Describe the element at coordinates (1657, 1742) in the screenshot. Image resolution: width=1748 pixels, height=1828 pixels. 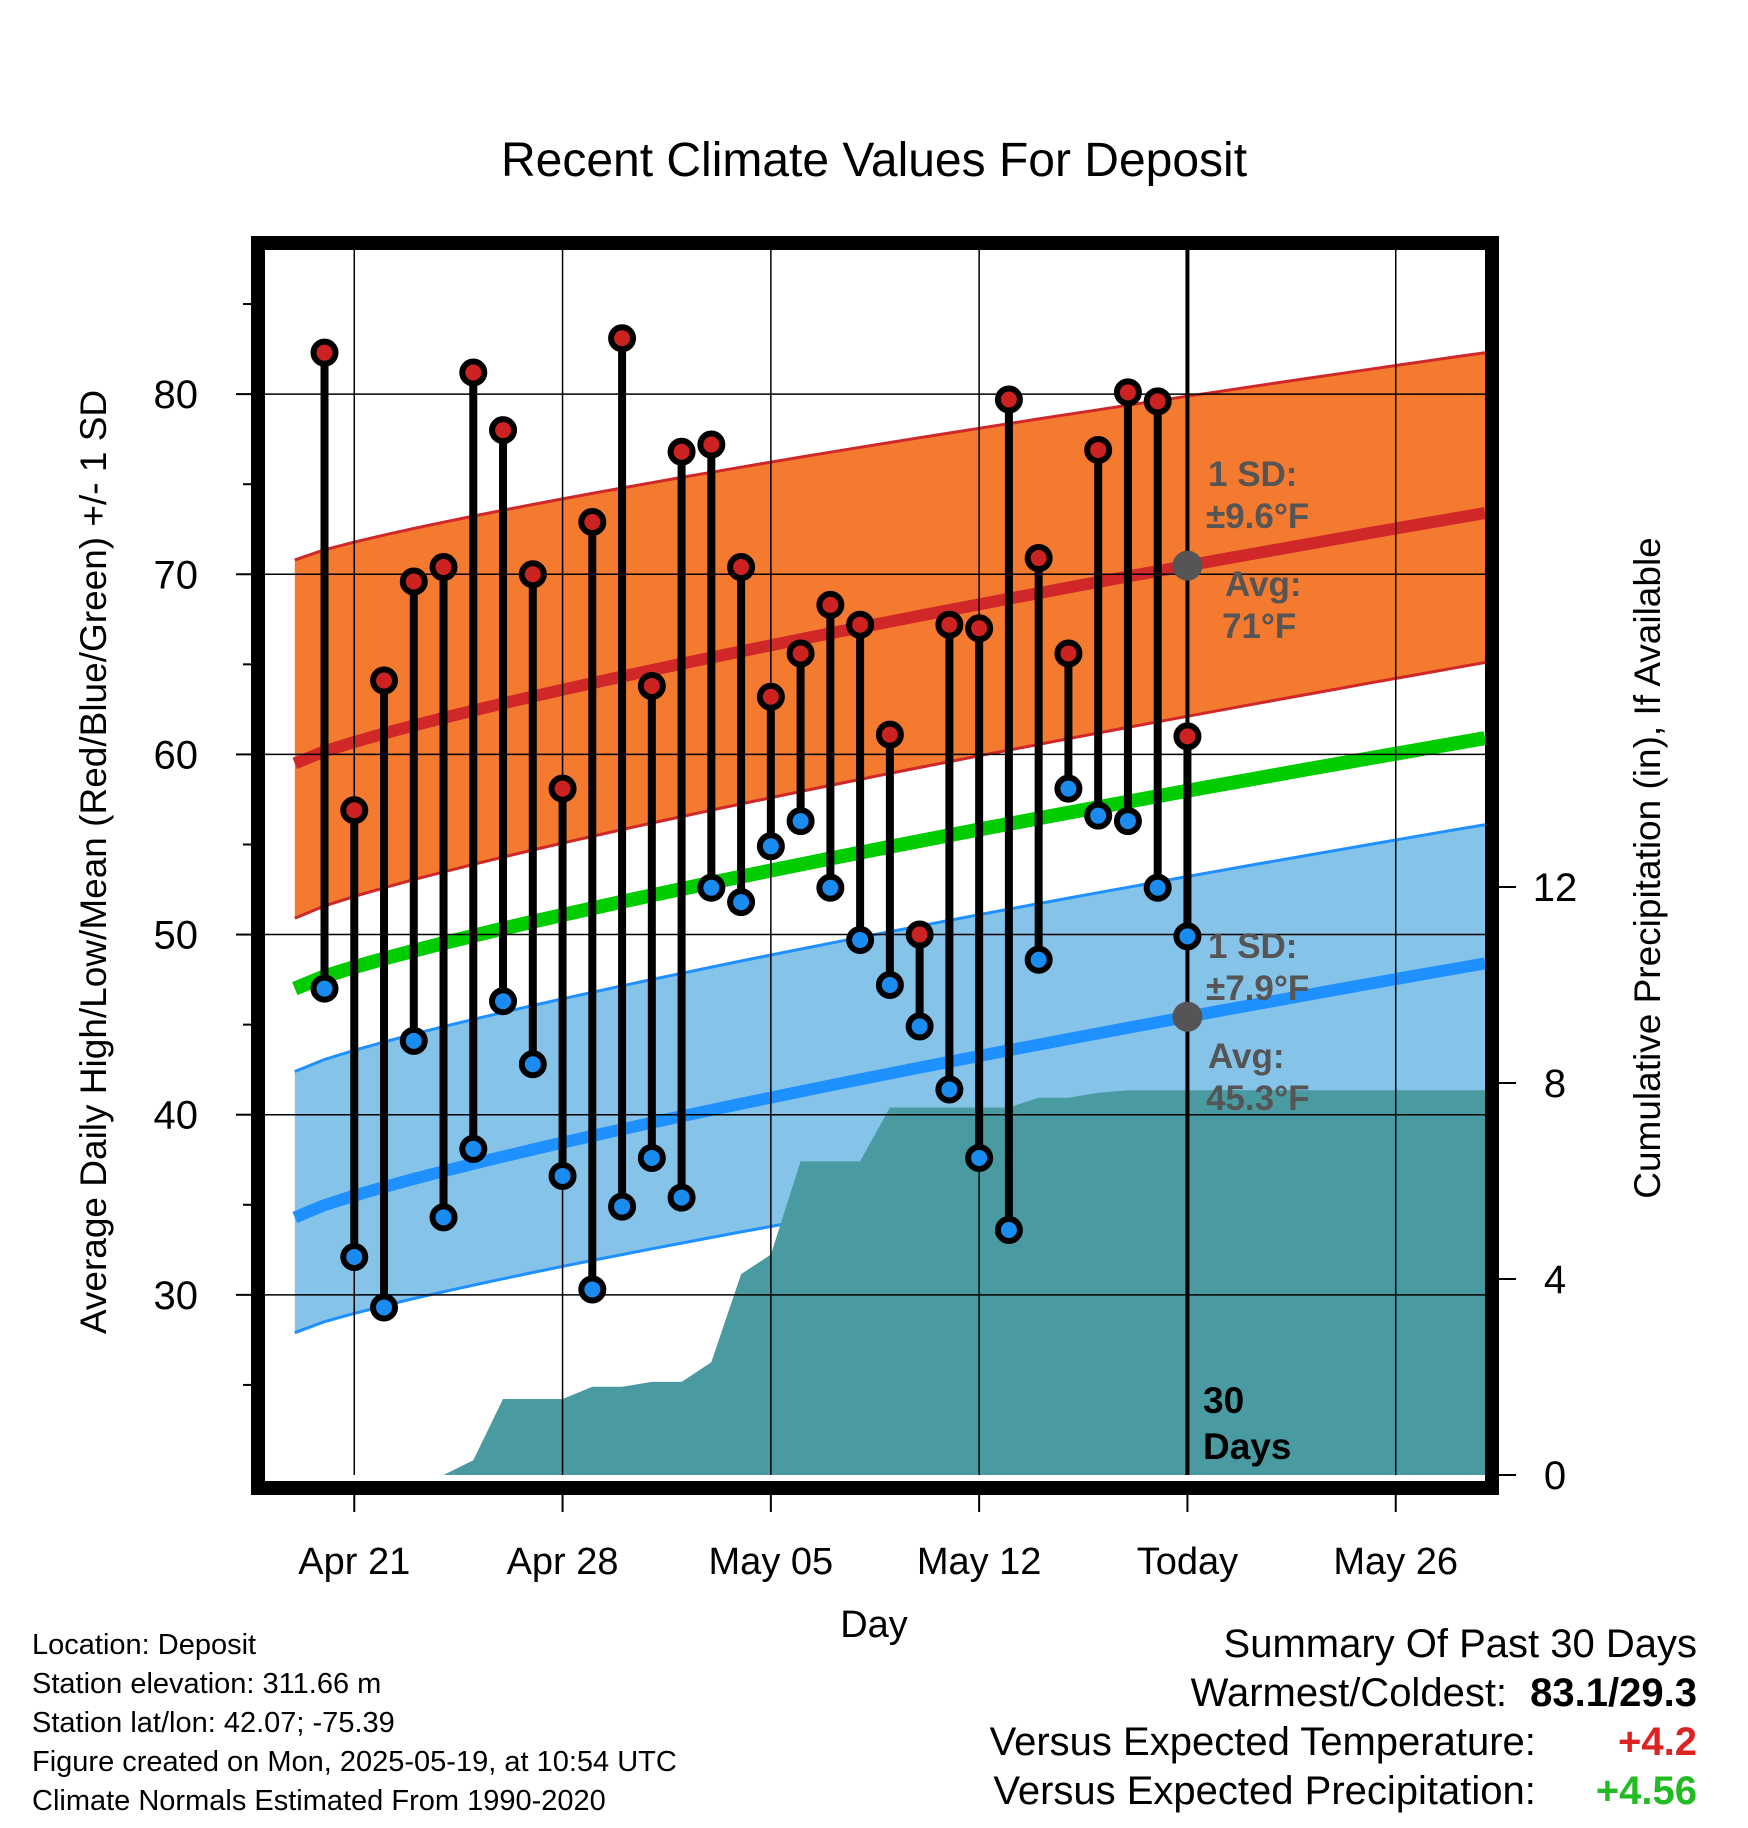
I see `temp-value: +4.2` at that location.